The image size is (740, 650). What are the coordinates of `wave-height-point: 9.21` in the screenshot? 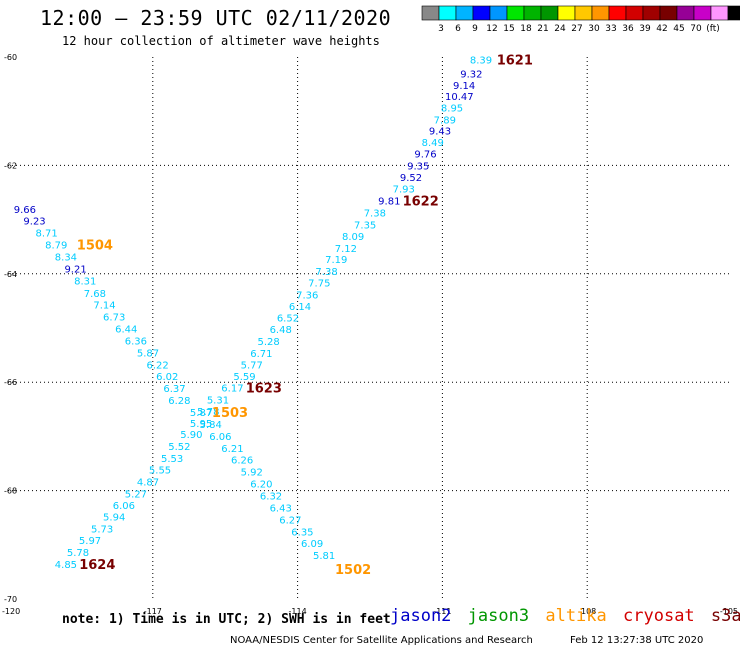 It's located at (75, 269).